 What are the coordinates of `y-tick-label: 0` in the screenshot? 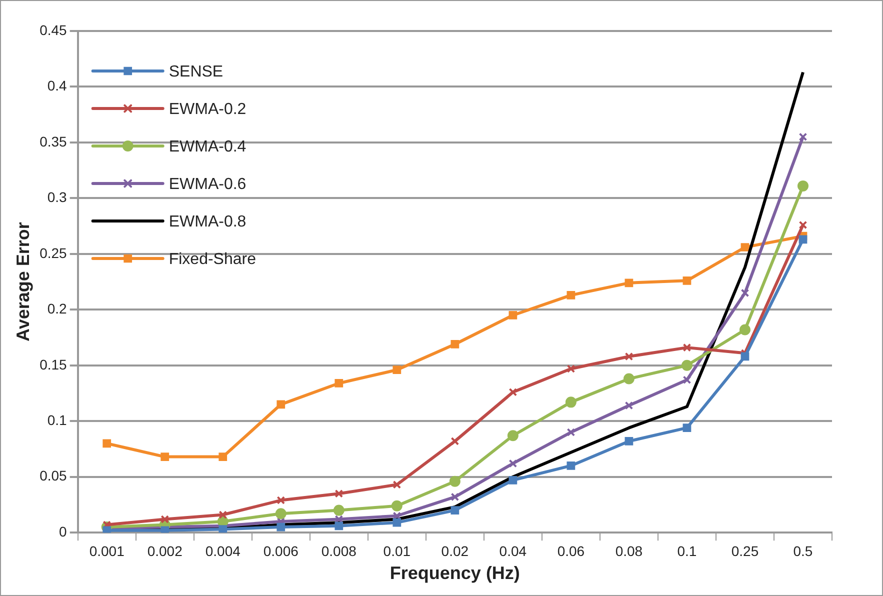 It's located at (63, 531).